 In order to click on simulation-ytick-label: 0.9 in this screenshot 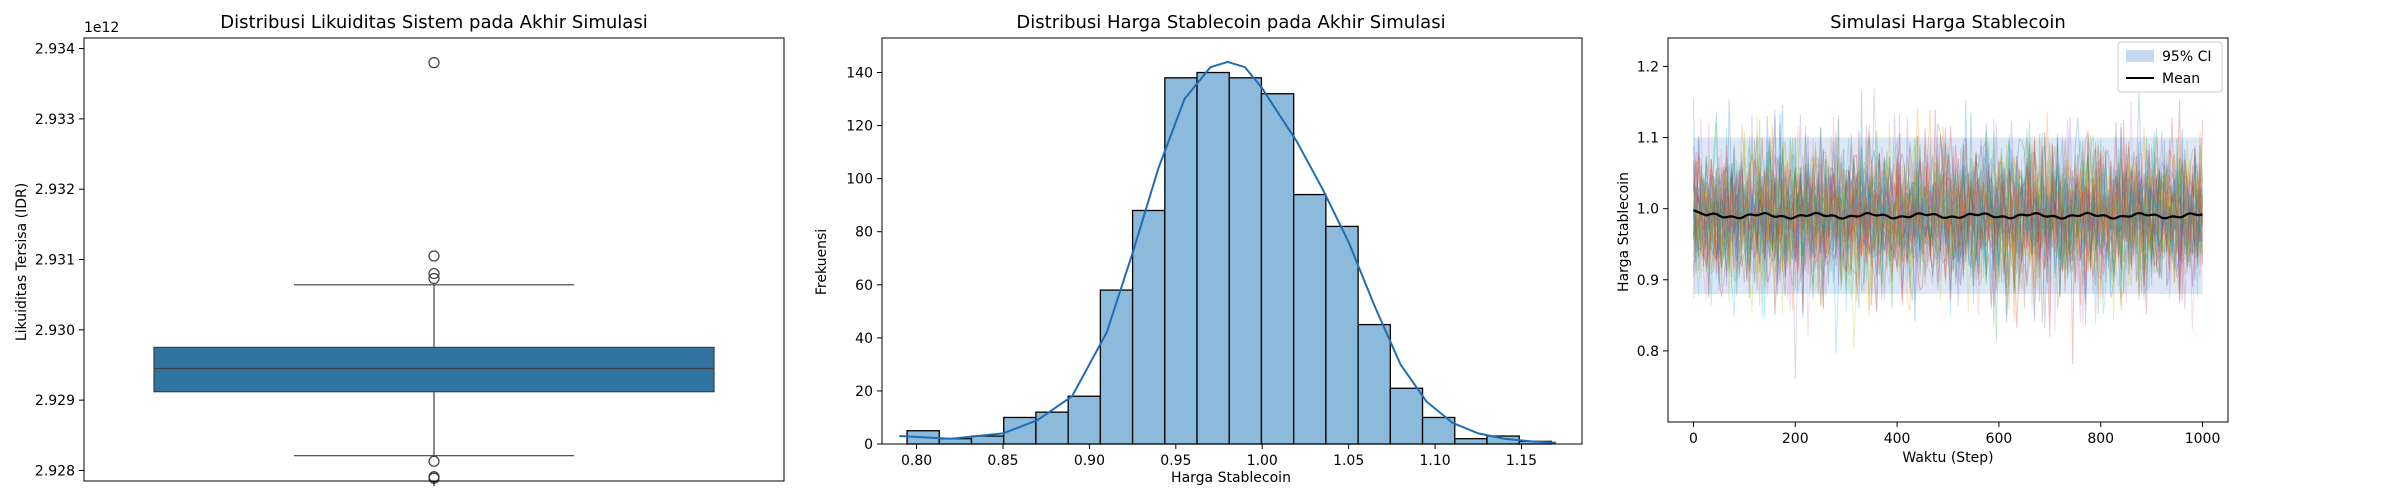, I will do `click(1648, 281)`.